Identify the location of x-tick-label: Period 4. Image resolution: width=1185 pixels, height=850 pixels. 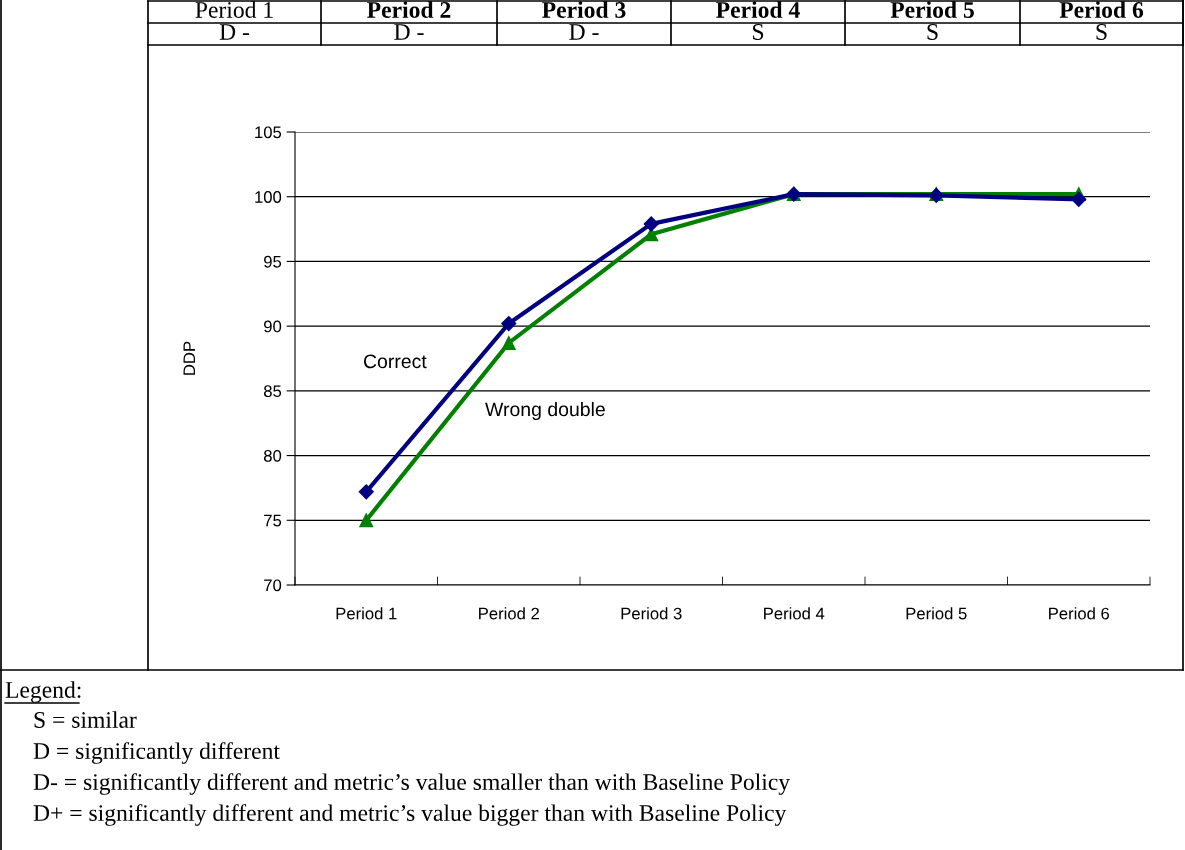
(794, 613).